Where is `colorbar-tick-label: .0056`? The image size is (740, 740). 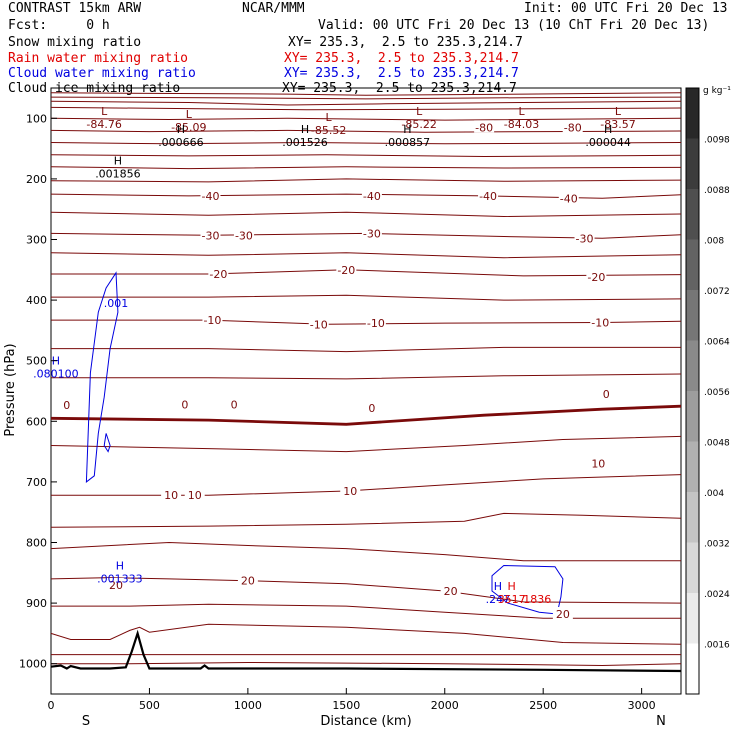 colorbar-tick-label: .0056 is located at coordinates (717, 393).